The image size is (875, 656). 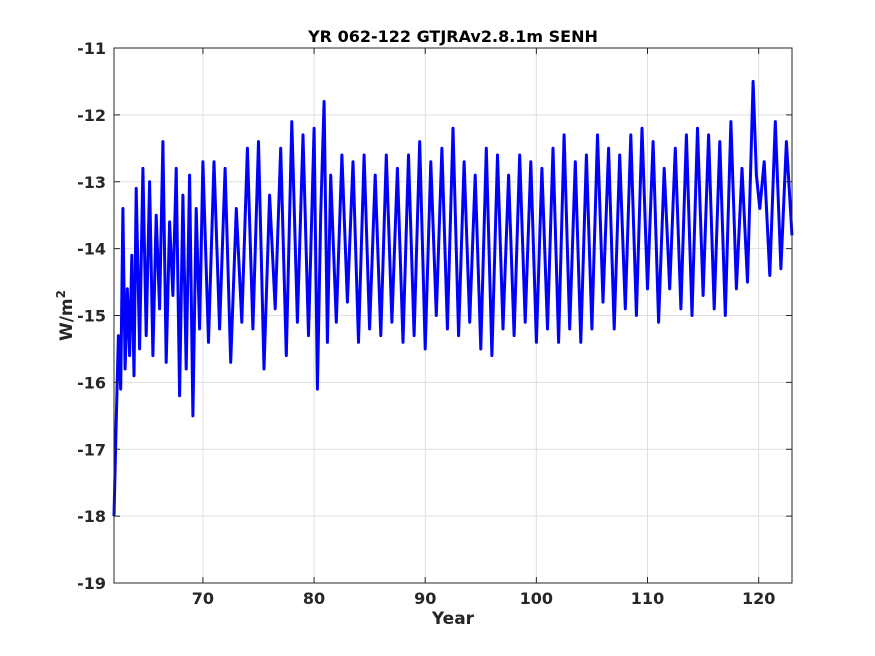 I want to click on y-tick-label: -11, so click(x=91, y=48).